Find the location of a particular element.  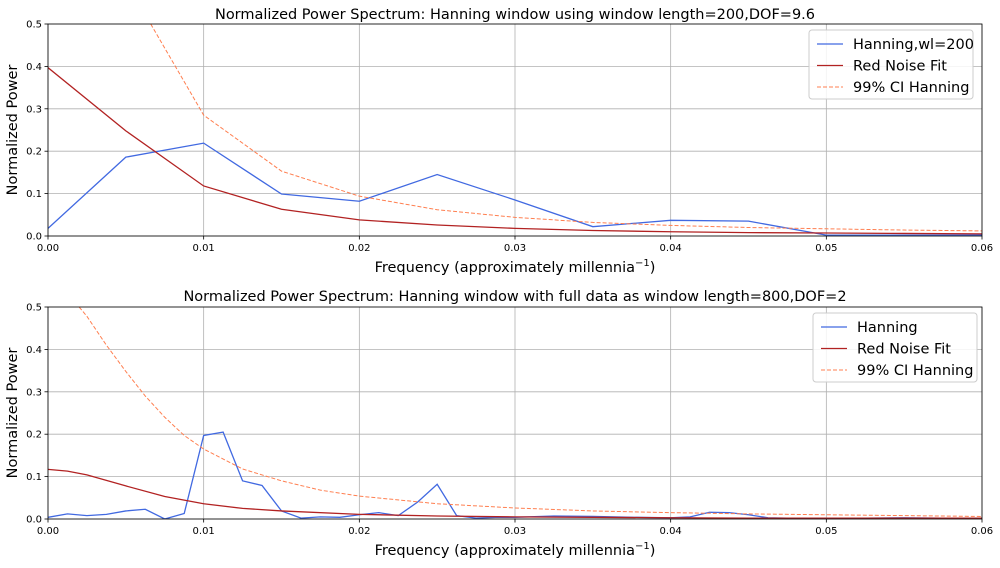

bottom-chart-xlabel-main: Frequency (approximately millennia is located at coordinates (505, 551).